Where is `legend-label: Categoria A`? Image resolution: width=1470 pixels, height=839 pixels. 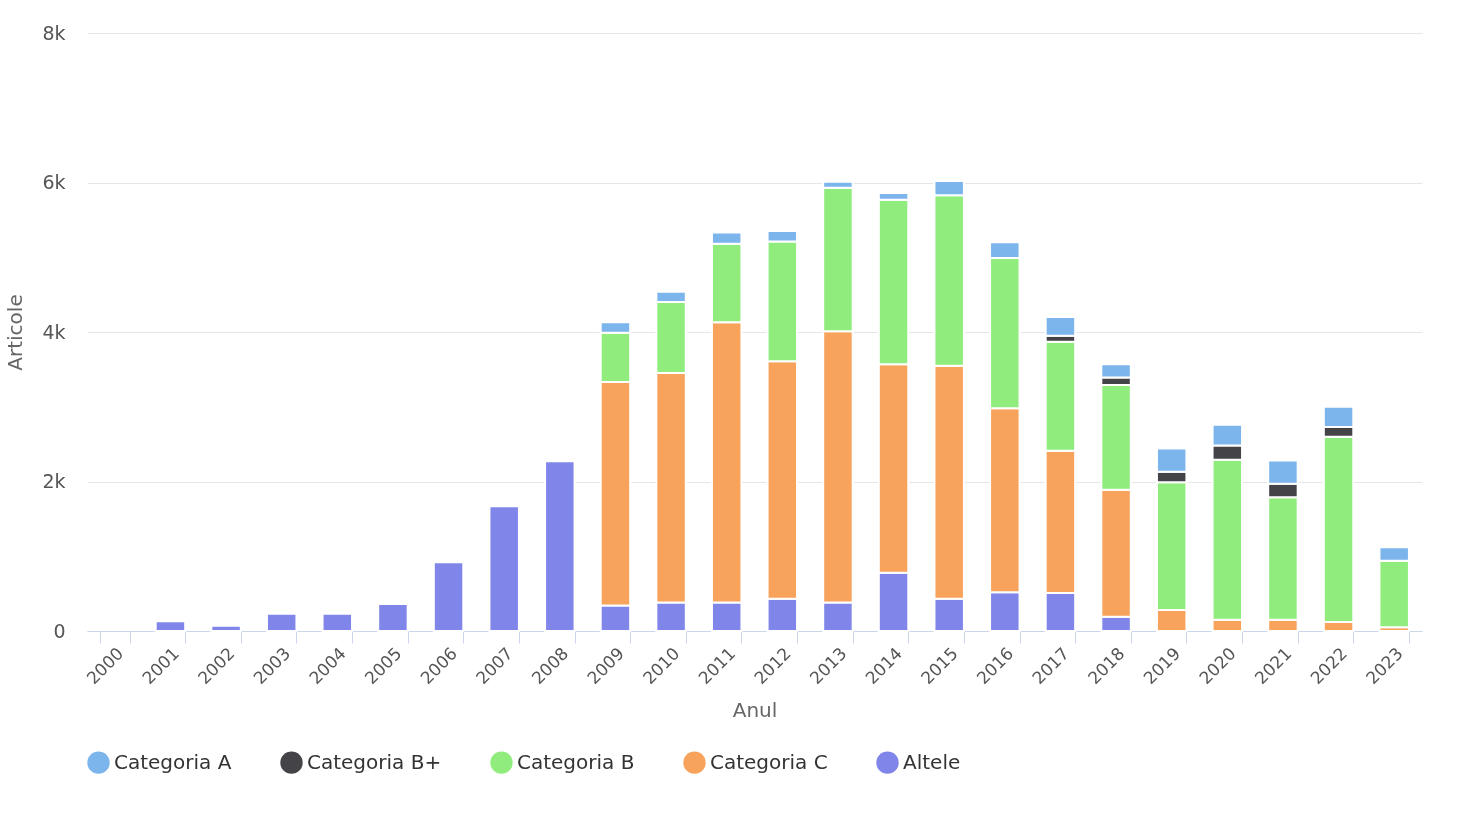
legend-label: Categoria A is located at coordinates (173, 761).